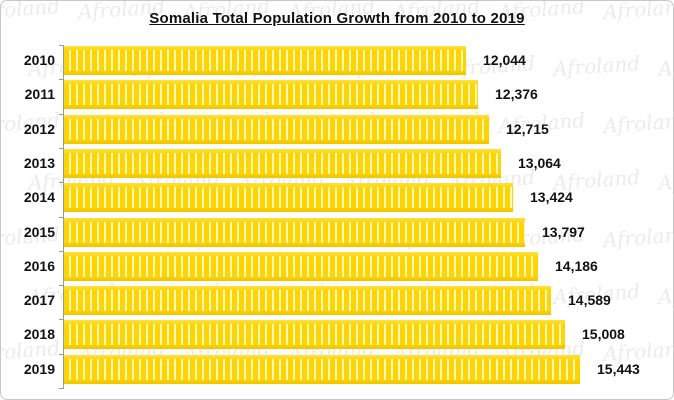 This screenshot has width=674, height=400. Describe the element at coordinates (39, 334) in the screenshot. I see `year-label: 2018` at that location.